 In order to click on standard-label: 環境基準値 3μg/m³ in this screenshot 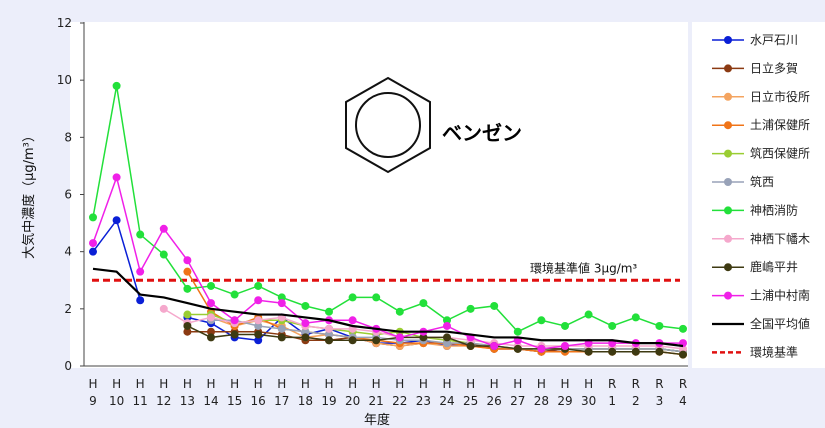, I will do `click(583, 267)`.